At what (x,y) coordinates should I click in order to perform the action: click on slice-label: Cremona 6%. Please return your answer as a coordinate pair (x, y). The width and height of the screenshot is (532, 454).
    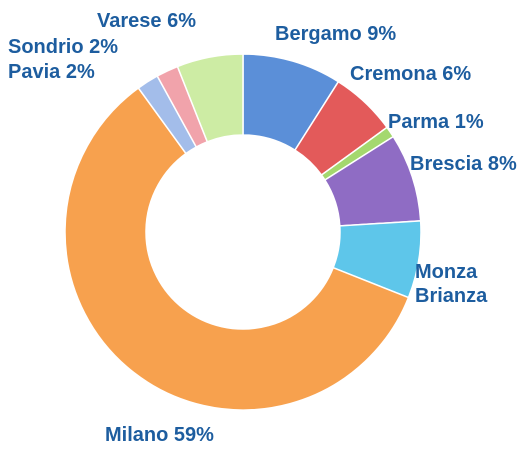
    Looking at the image, I should click on (410, 74).